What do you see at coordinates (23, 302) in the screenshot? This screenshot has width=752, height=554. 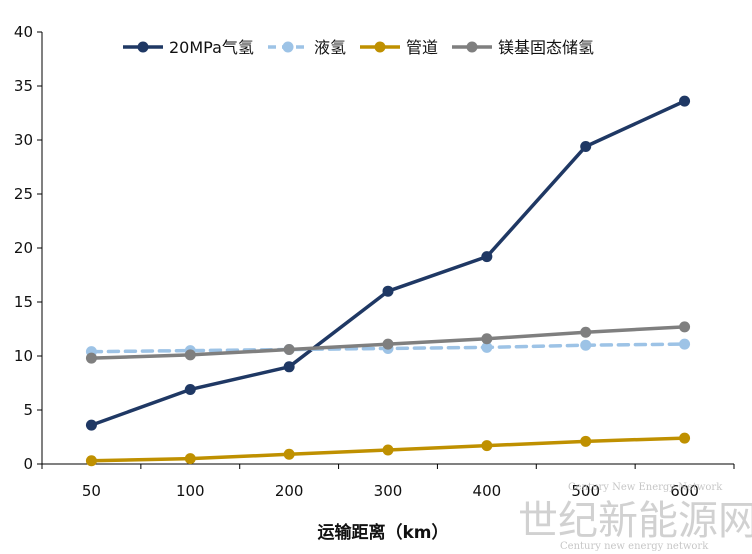 I see `y-tick-label: 15` at bounding box center [23, 302].